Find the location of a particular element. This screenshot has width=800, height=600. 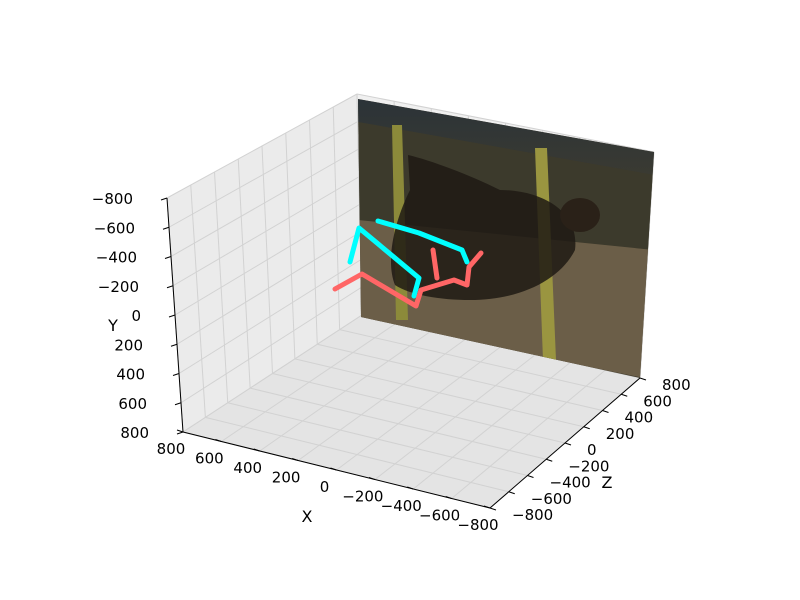

athlete-head is located at coordinates (580, 215).